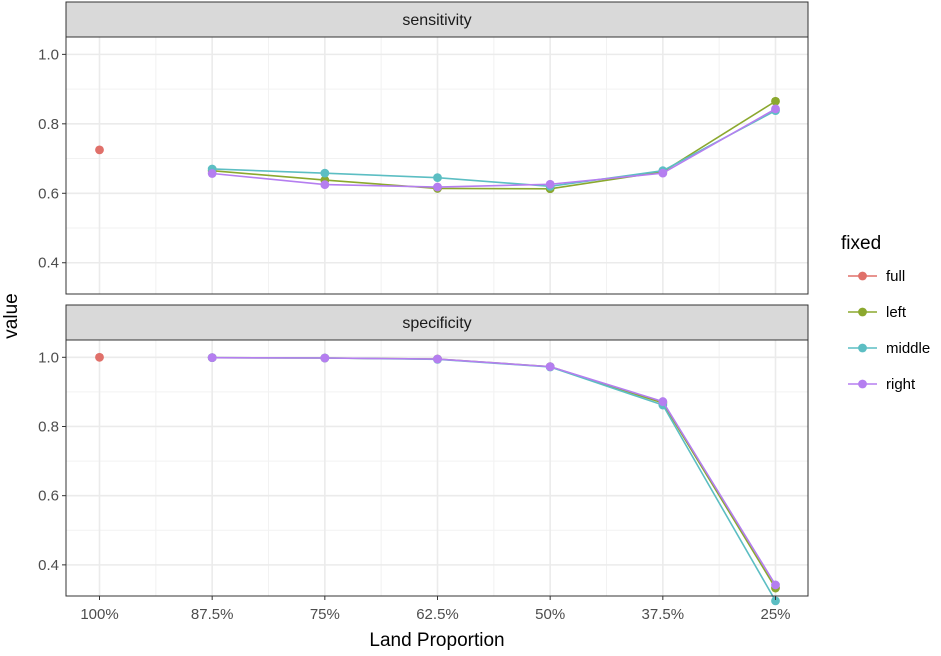  Describe the element at coordinates (325, 614) in the screenshot. I see `x-tick-label: 75%` at that location.